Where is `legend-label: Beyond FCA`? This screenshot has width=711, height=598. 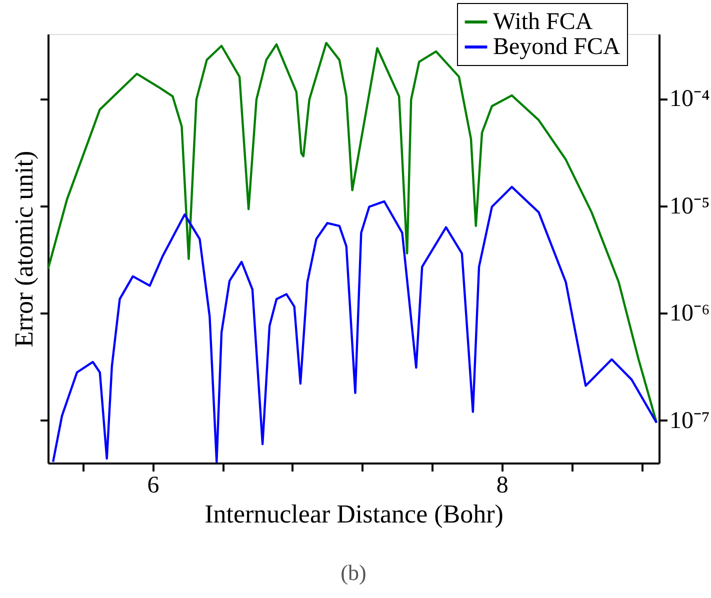
legend-label: Beyond FCA is located at coordinates (557, 47).